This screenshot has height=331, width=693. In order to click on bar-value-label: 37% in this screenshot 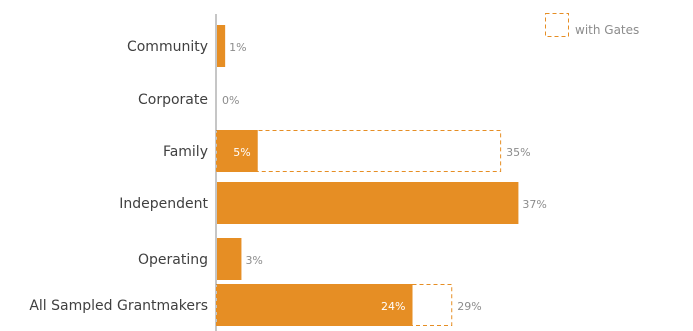, I will do `click(534, 204)`.